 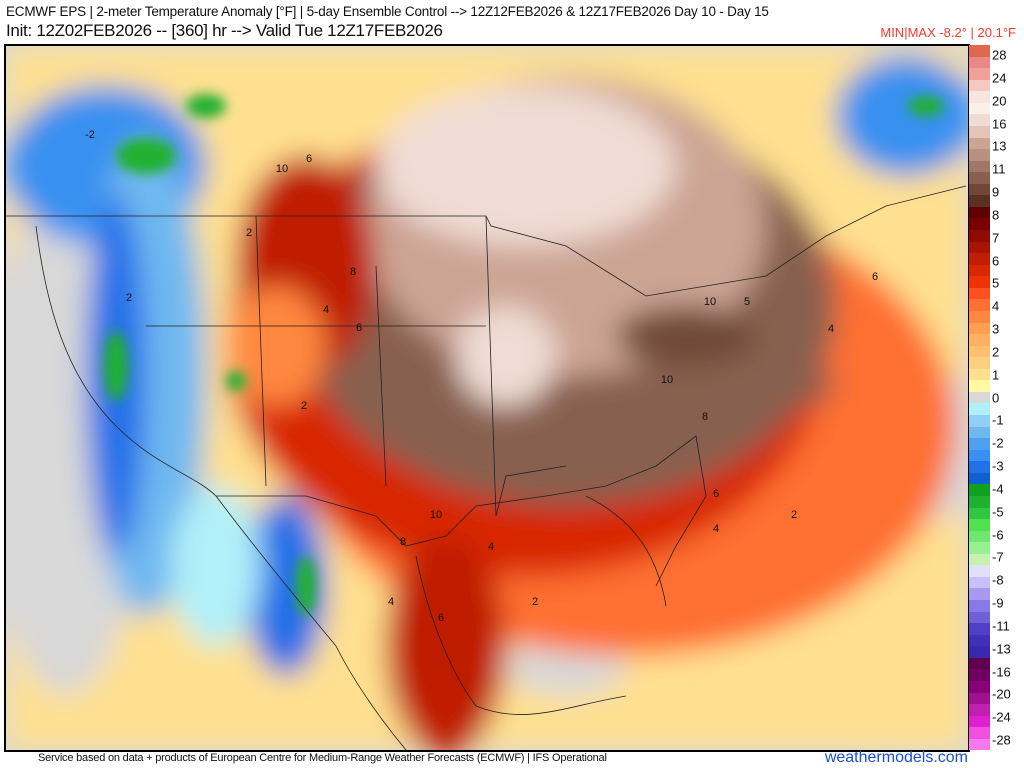 I want to click on min-max-readout: MIN|MAX -8.2° | 20.1°F, so click(x=948, y=32).